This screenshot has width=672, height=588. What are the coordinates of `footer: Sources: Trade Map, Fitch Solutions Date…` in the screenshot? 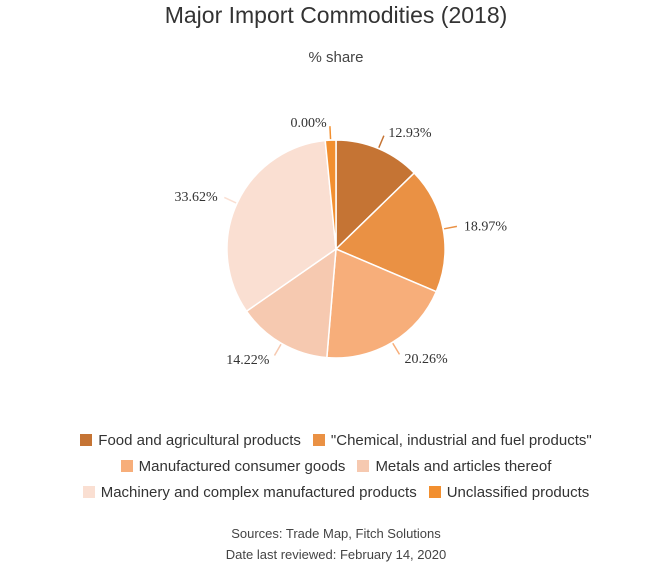 It's located at (336, 544).